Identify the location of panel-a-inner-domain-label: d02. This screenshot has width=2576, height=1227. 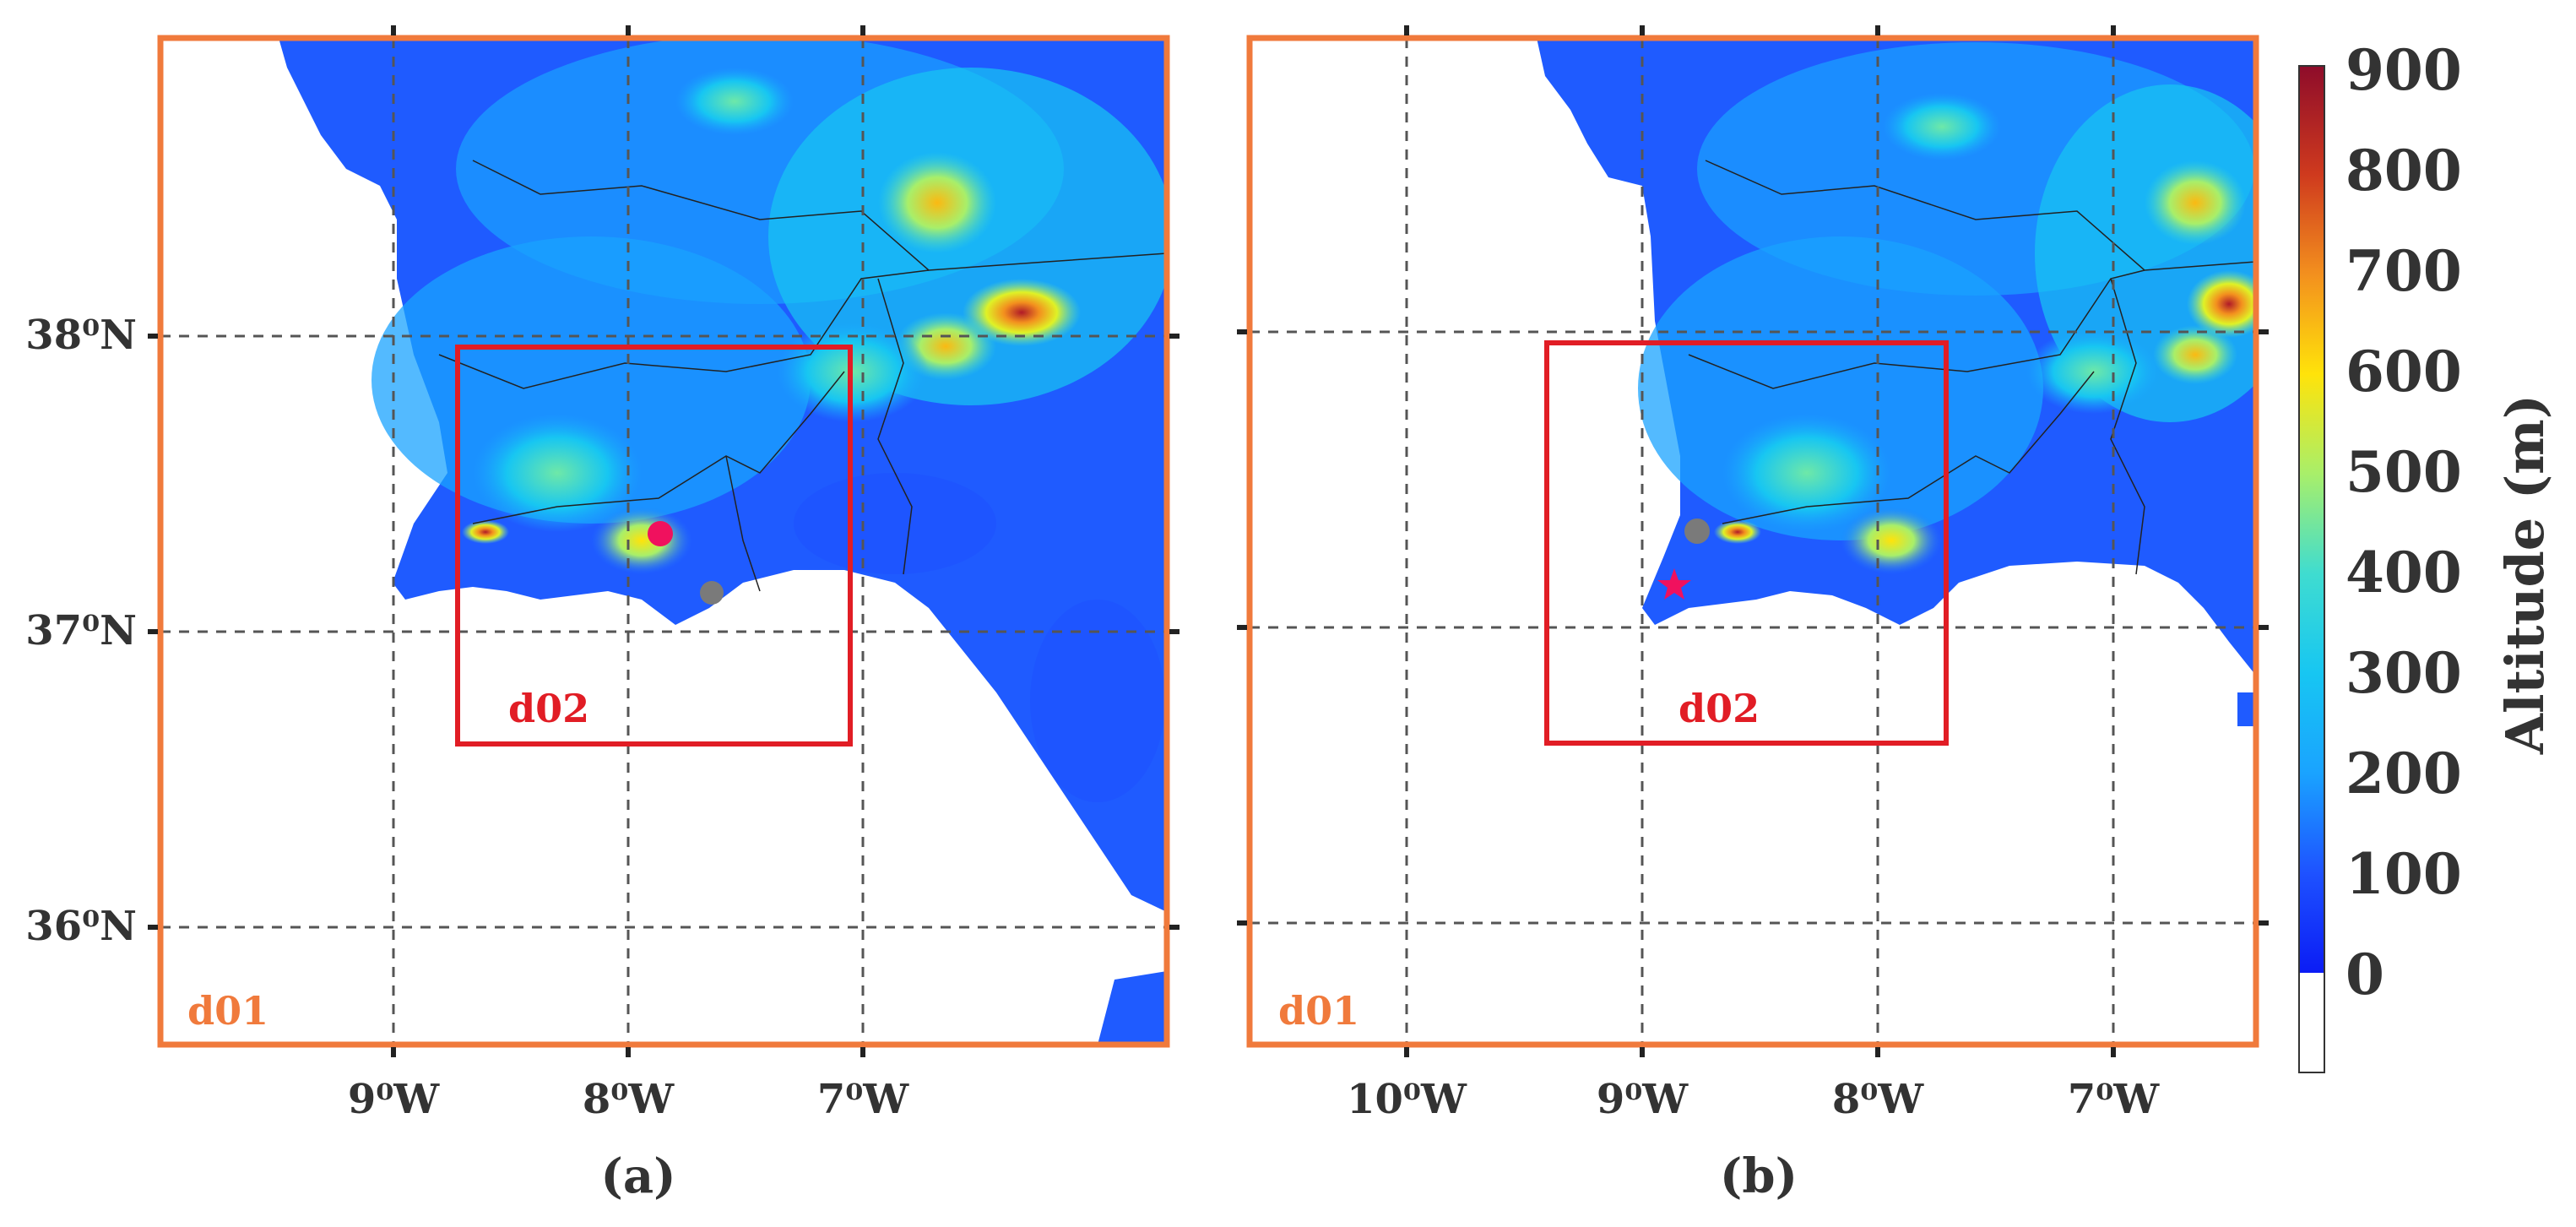
(548, 708).